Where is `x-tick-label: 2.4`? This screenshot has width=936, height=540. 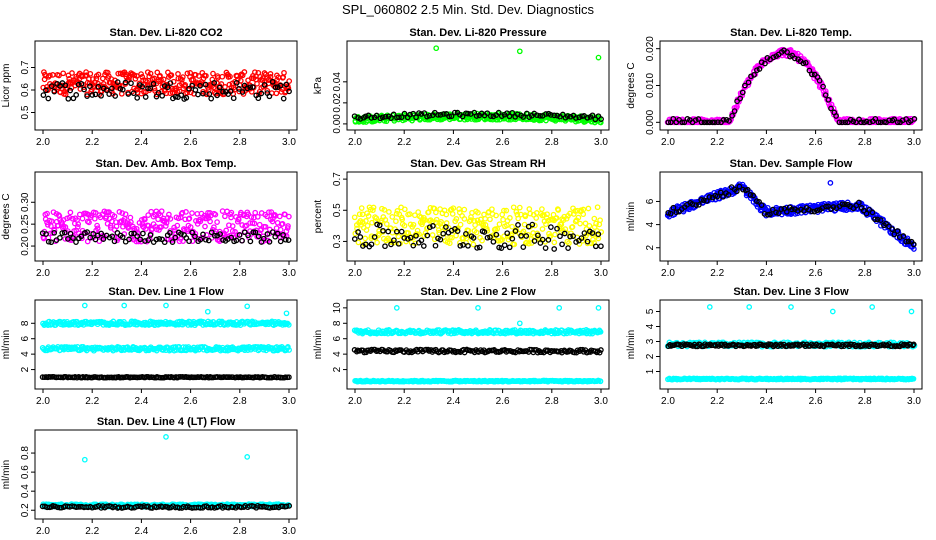 x-tick-label: 2.4 is located at coordinates (766, 142).